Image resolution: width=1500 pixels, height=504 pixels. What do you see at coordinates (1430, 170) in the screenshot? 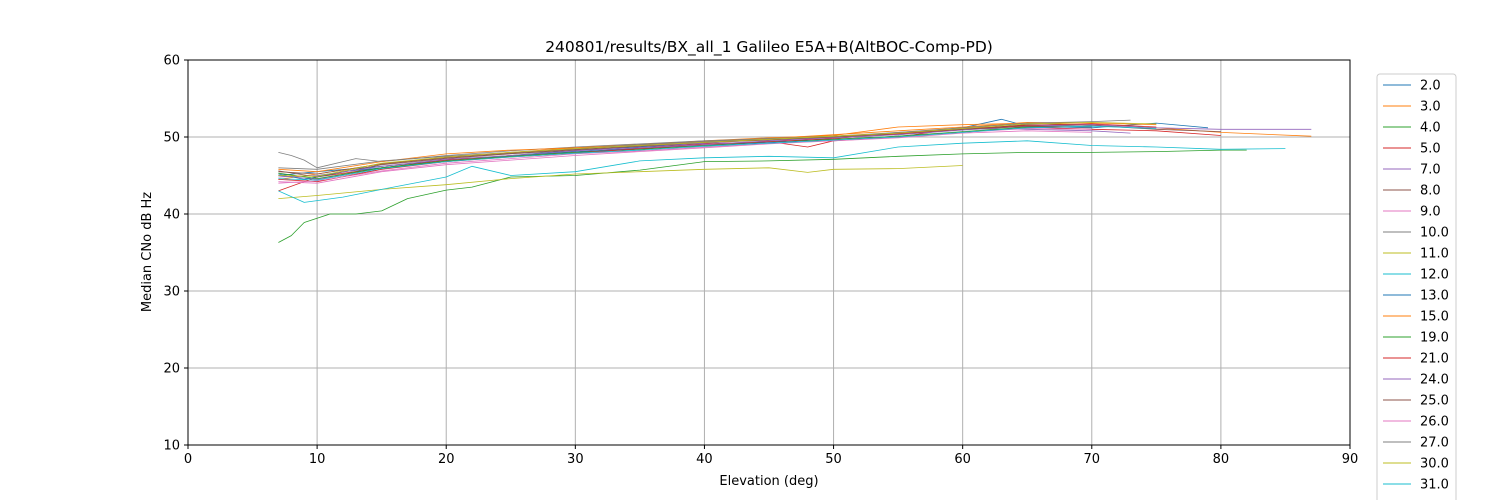
I see `legend-label: 7.0` at bounding box center [1430, 170].